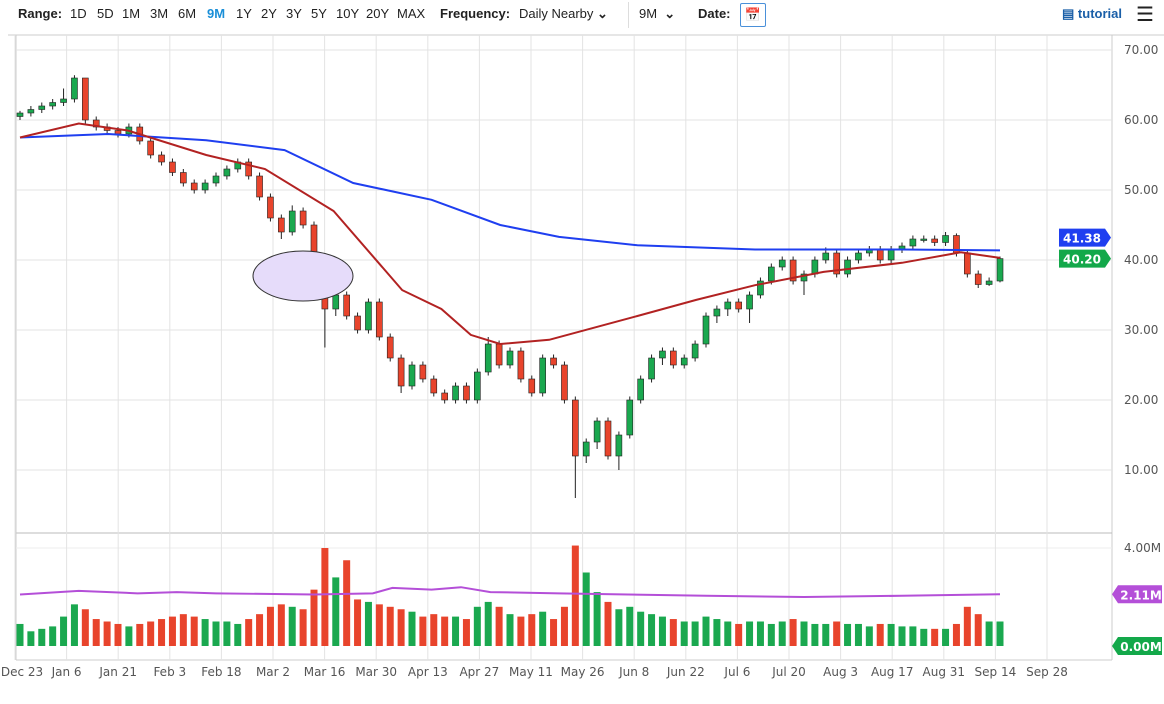 The height and width of the screenshot is (704, 1164). I want to click on date-label: Date:, so click(714, 13).